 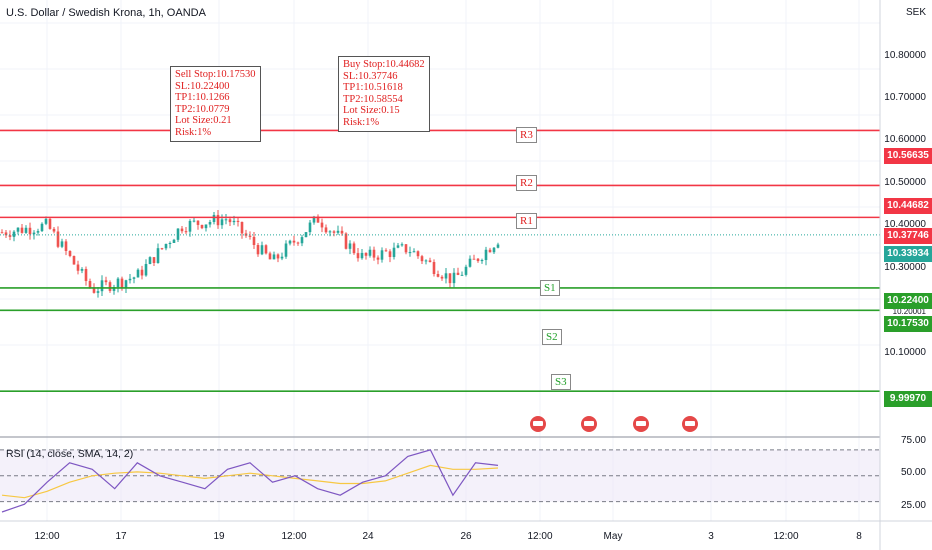 I want to click on time-tick: 24, so click(x=368, y=536).